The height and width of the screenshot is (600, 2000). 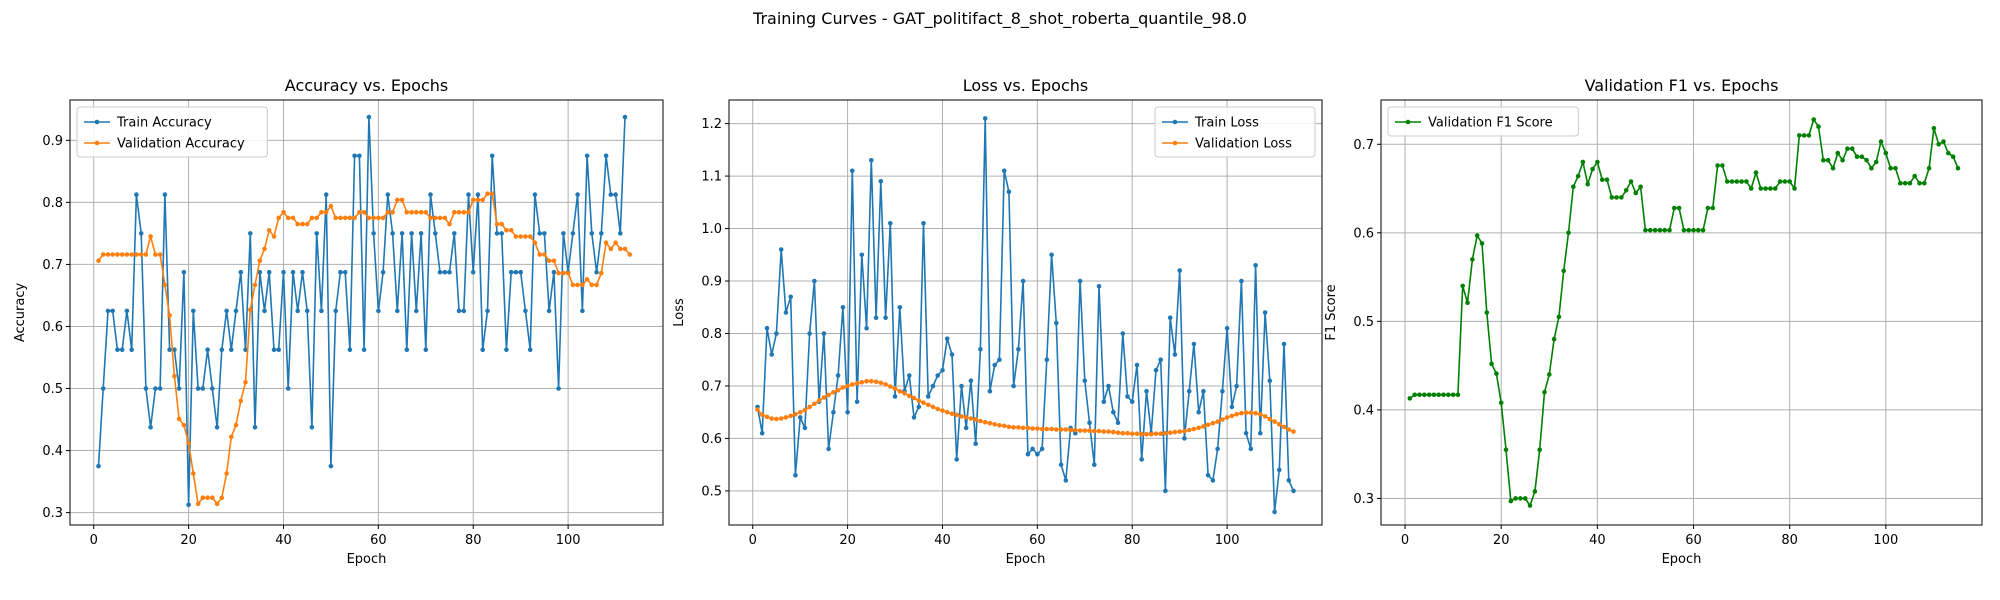 What do you see at coordinates (1363, 499) in the screenshot?
I see `y-tick-label: 0.3` at bounding box center [1363, 499].